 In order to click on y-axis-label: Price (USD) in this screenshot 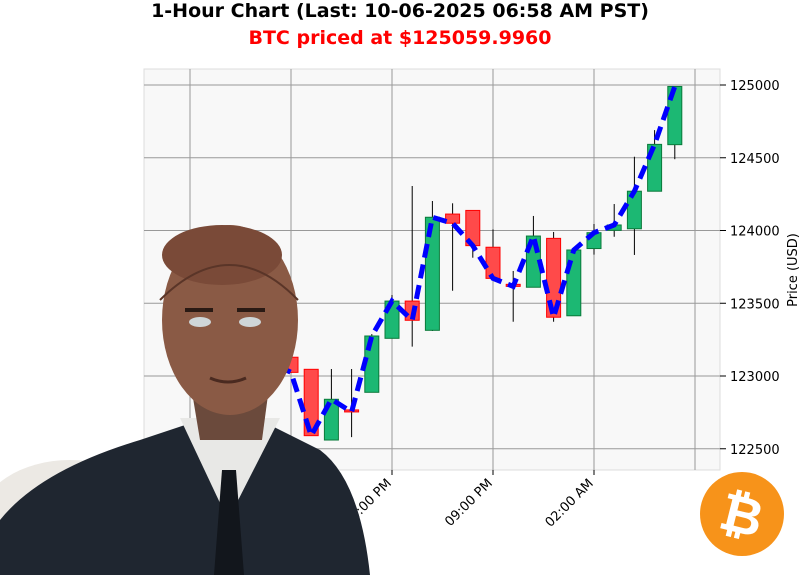, I will do `click(793, 270)`.